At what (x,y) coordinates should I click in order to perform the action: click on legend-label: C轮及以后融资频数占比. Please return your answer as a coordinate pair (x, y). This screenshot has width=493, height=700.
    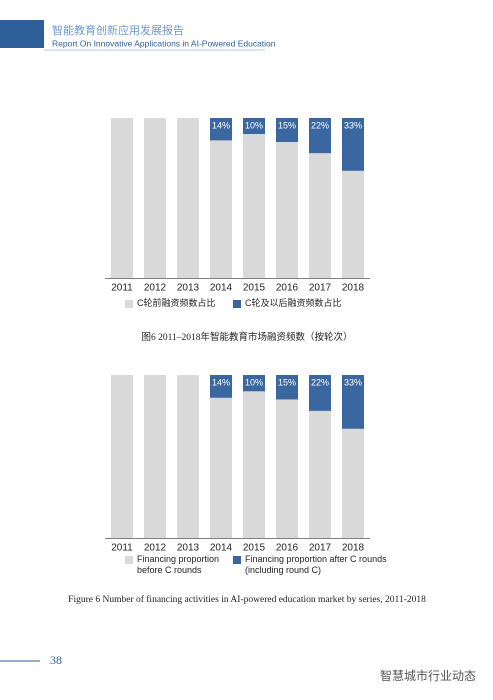
    Looking at the image, I should click on (293, 303).